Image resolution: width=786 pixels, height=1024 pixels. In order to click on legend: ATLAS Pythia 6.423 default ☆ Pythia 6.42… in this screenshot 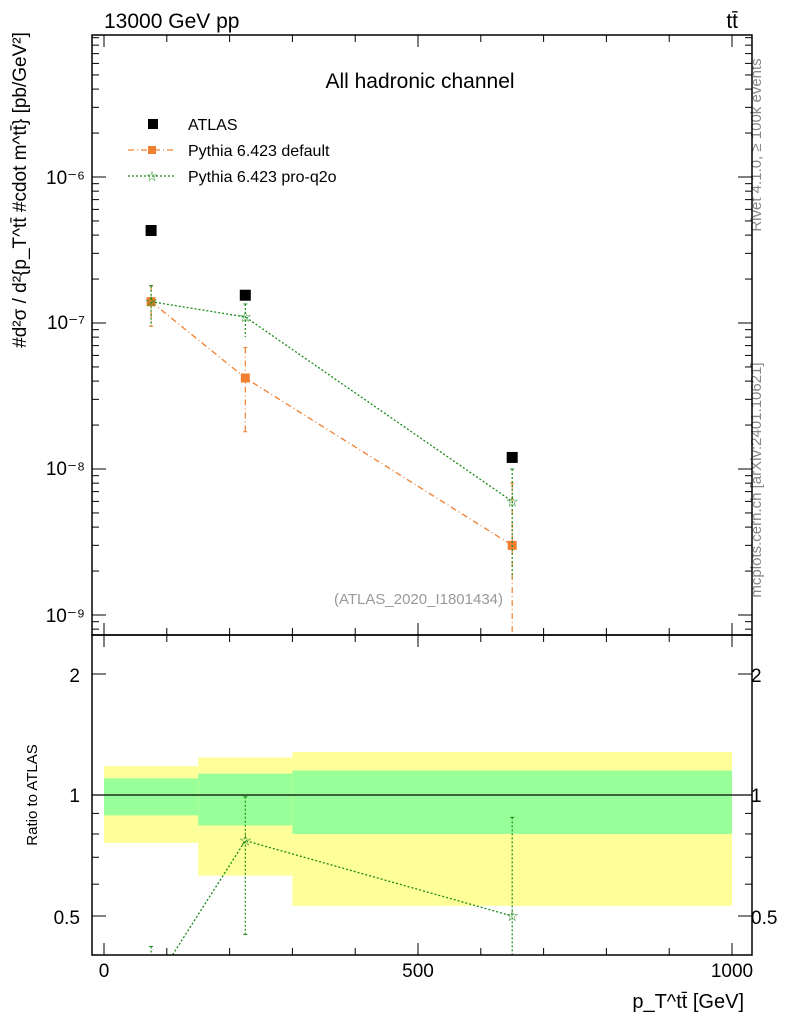, I will do `click(232, 151)`.